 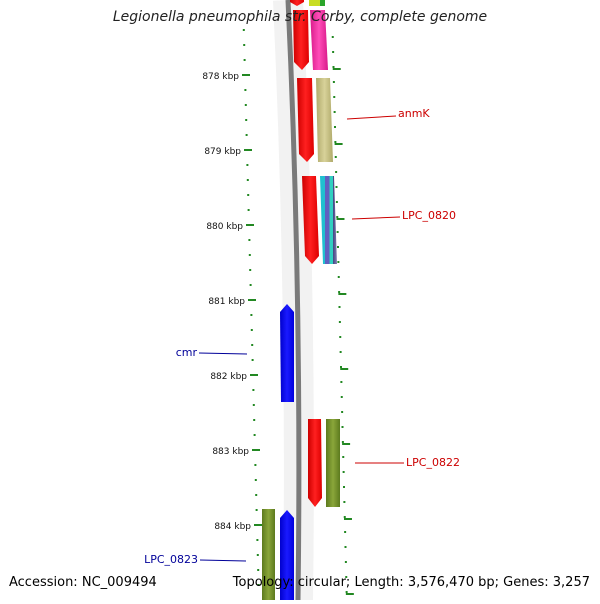 What do you see at coordinates (119, 582) in the screenshot?
I see `accession-value: NC_009494` at bounding box center [119, 582].